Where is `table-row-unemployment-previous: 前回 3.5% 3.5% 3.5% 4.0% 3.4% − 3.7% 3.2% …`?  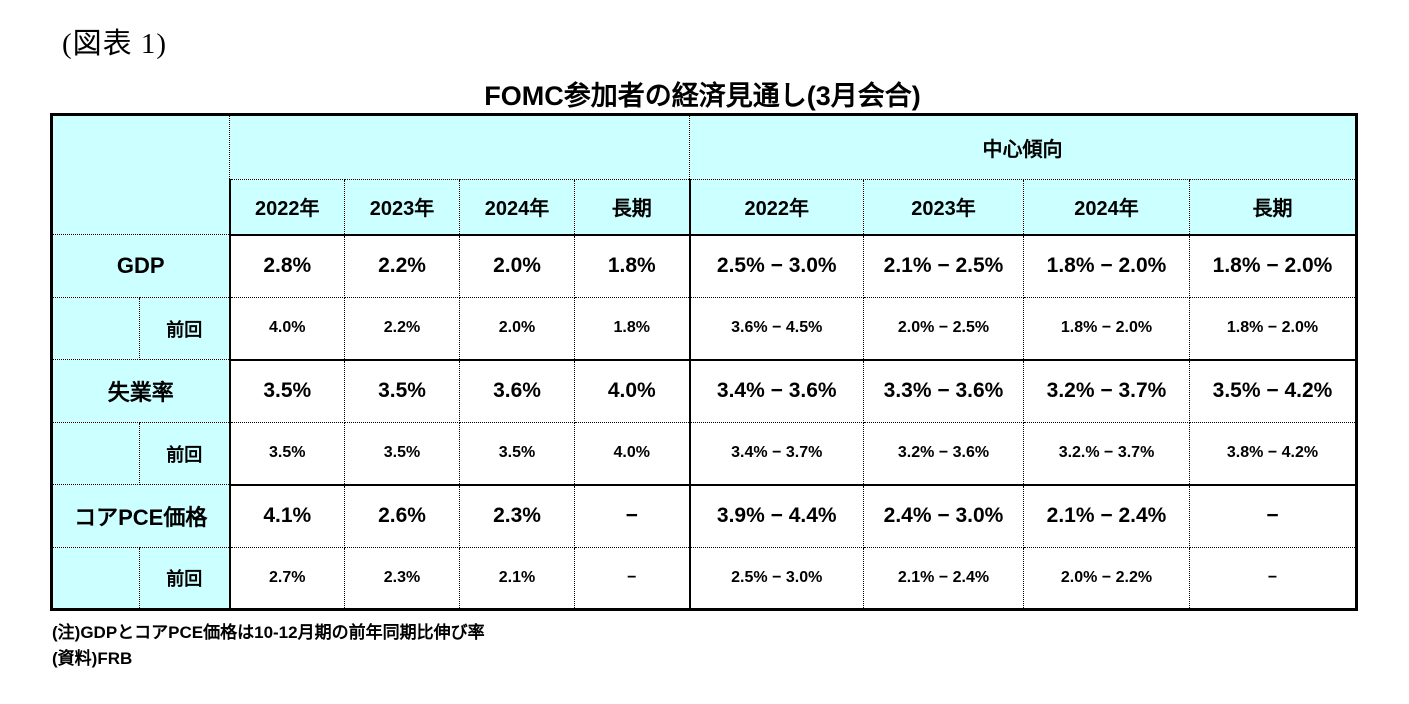 table-row-unemployment-previous: 前回 3.5% 3.5% 3.5% 4.0% 3.4% − 3.7% 3.2% … is located at coordinates (704, 454).